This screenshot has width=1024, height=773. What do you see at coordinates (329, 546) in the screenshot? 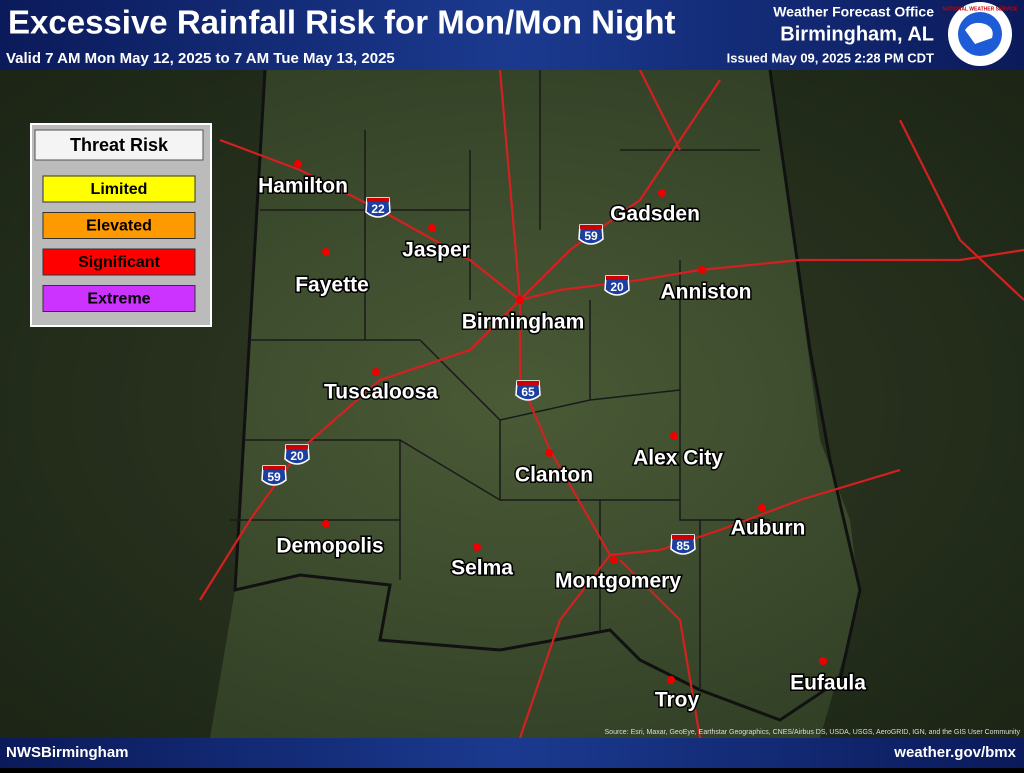
I see `city-label: Demopolis` at bounding box center [329, 546].